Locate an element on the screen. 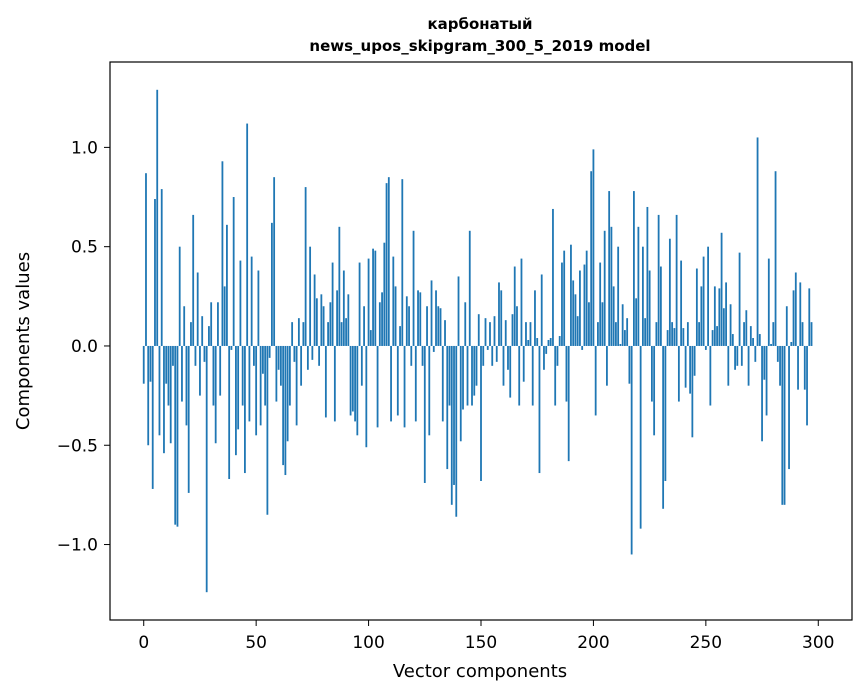 This screenshot has width=867, height=696. y-axis-label: Components values is located at coordinates (23, 341).